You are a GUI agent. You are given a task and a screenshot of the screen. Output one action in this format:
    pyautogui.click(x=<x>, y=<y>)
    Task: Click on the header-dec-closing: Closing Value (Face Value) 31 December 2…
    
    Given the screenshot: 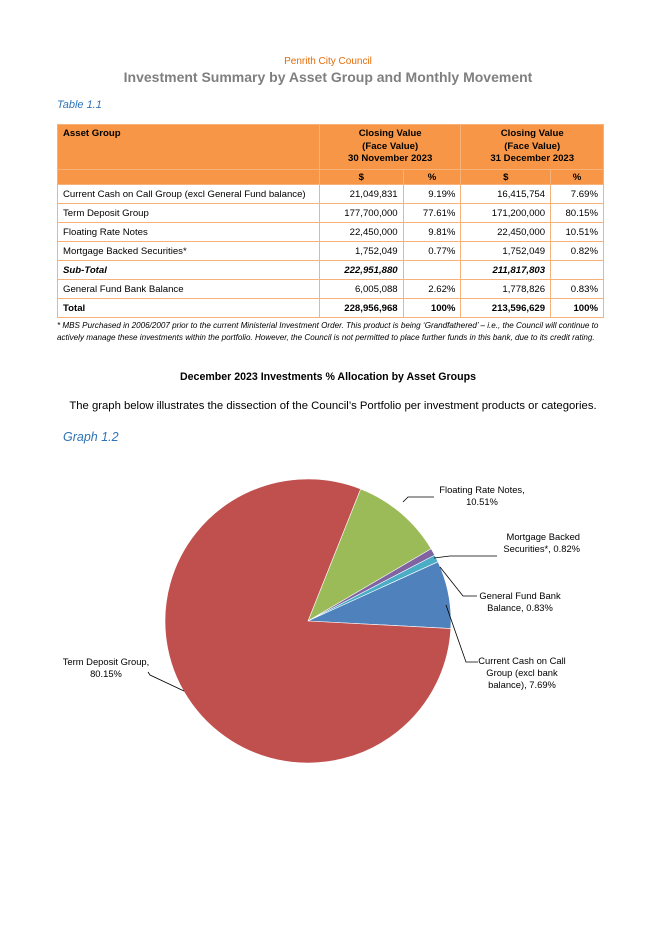 What is the action you would take?
    pyautogui.click(x=532, y=147)
    